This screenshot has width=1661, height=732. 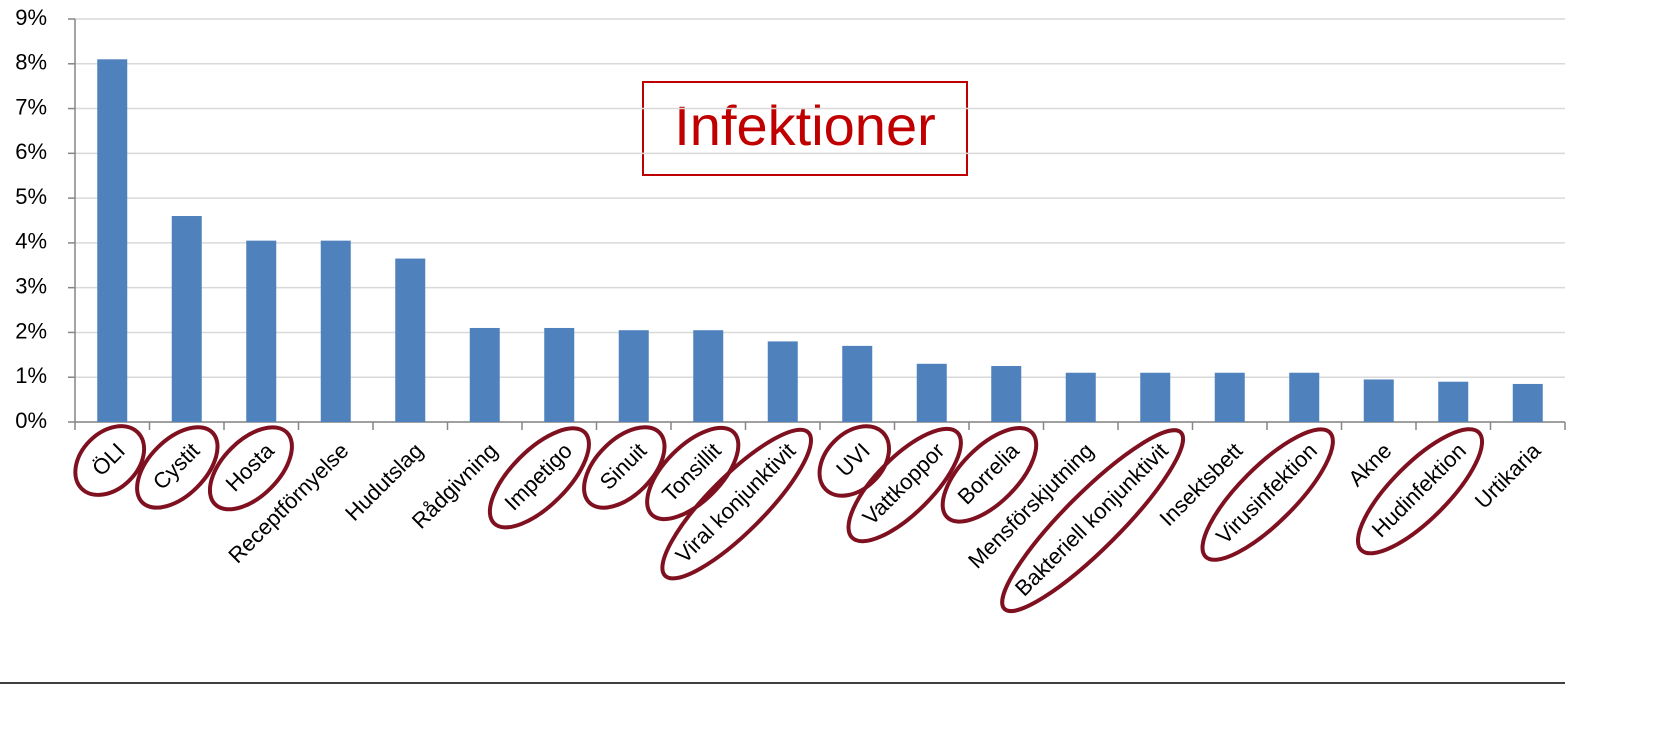 What do you see at coordinates (31, 106) in the screenshot?
I see `y-tick-label: 7%` at bounding box center [31, 106].